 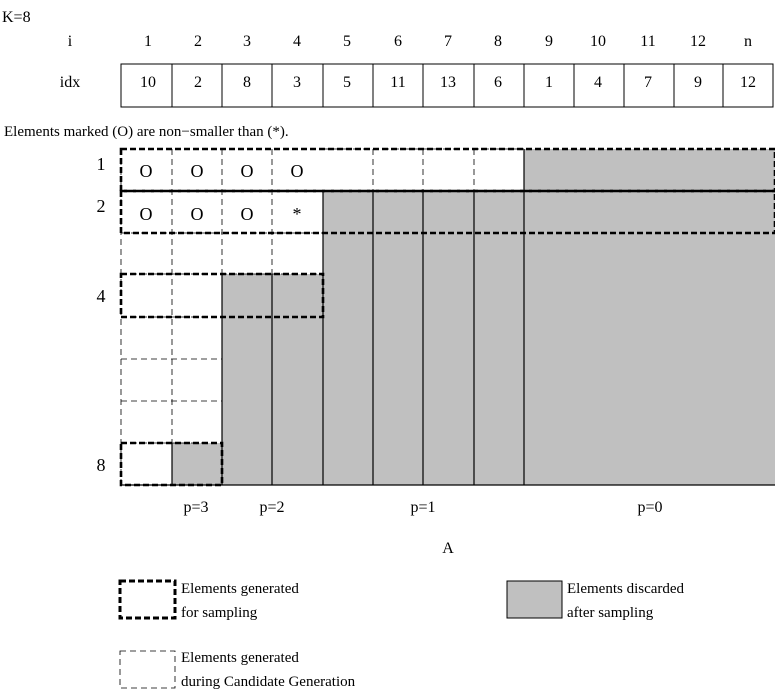 What do you see at coordinates (16, 17) in the screenshot?
I see `k-label: K=8` at bounding box center [16, 17].